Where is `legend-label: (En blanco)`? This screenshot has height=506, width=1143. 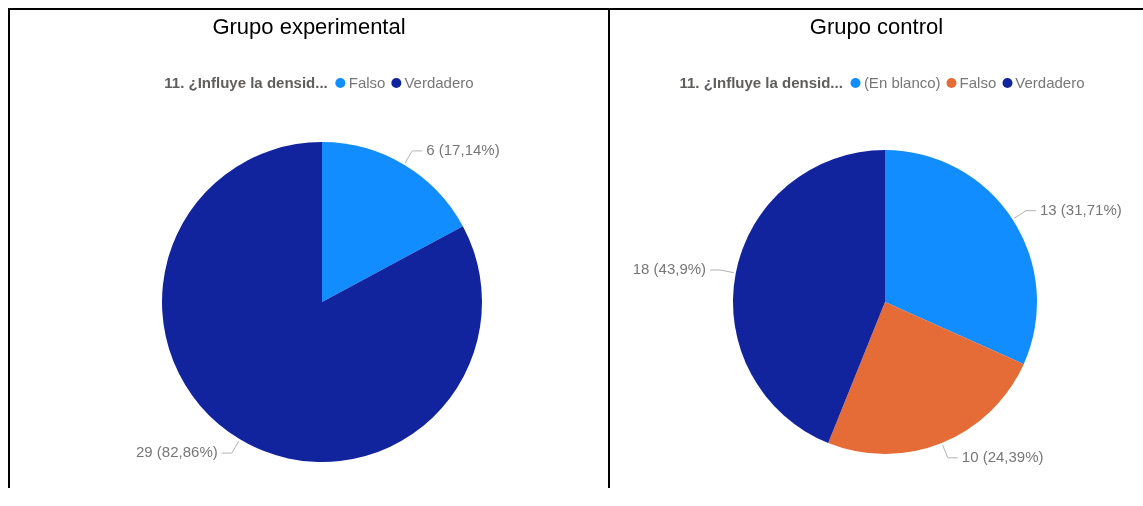
legend-label: (En blanco) is located at coordinates (902, 83).